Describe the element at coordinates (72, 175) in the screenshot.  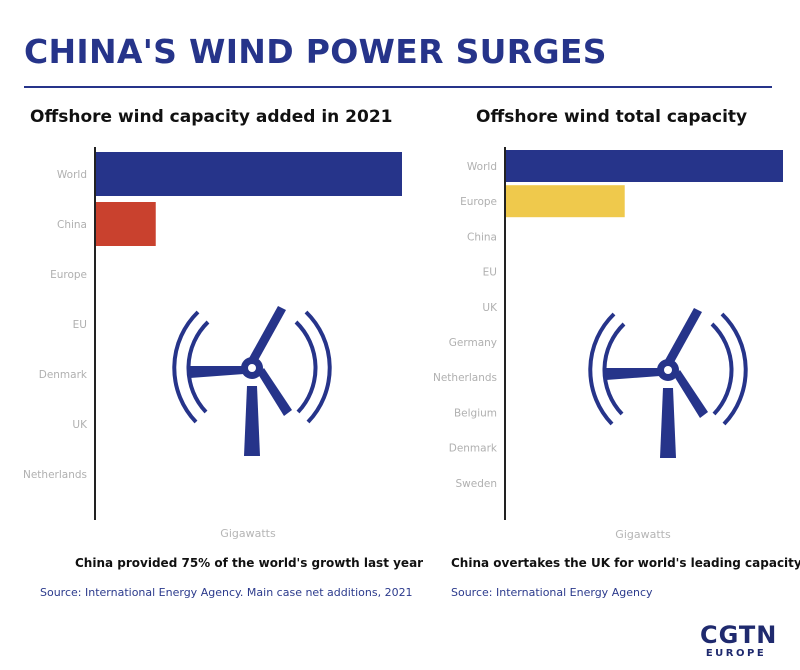
I see `left-category-label: World` at that location.